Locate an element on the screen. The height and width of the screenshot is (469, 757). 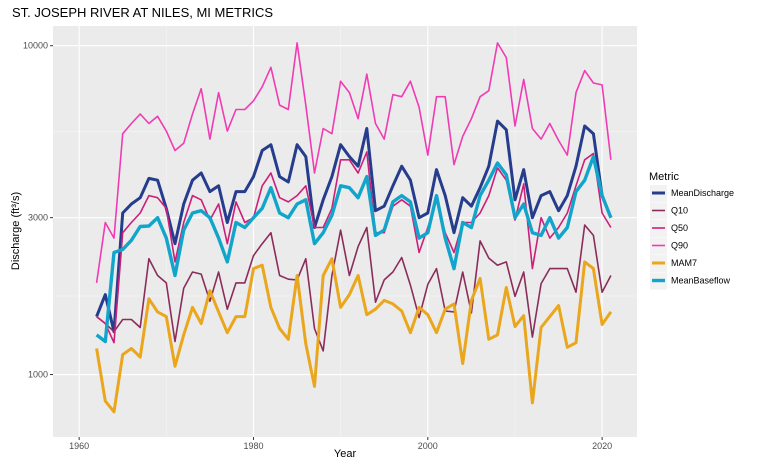
y-tick-label: 1000 is located at coordinates (38, 375).